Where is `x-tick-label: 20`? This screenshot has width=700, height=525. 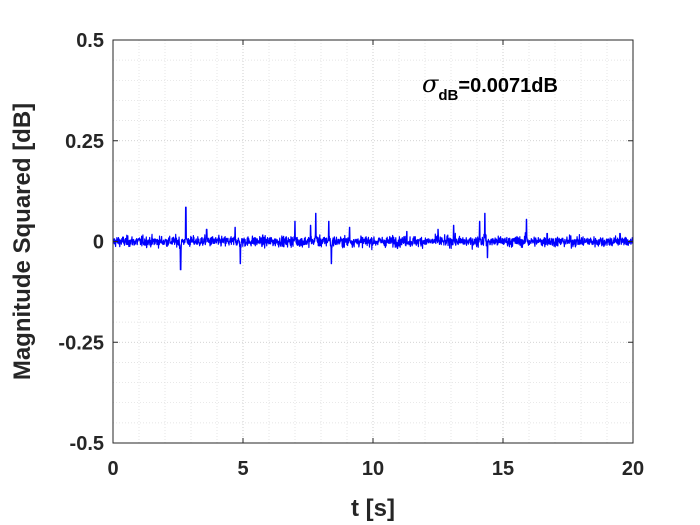
x-tick-label: 20 is located at coordinates (633, 469).